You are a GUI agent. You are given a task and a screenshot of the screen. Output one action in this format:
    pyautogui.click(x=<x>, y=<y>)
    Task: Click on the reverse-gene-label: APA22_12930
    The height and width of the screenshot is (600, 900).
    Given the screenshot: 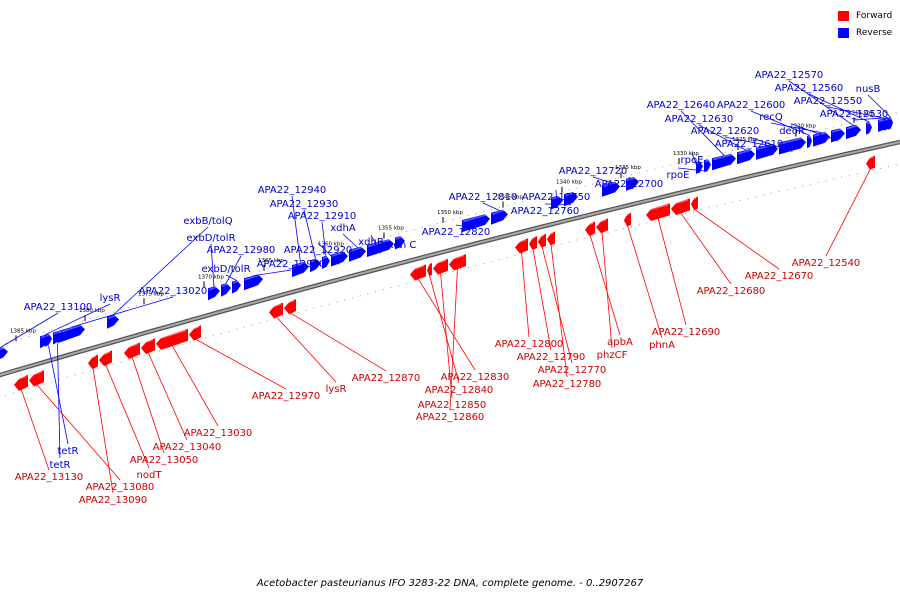 What is the action you would take?
    pyautogui.click(x=304, y=204)
    